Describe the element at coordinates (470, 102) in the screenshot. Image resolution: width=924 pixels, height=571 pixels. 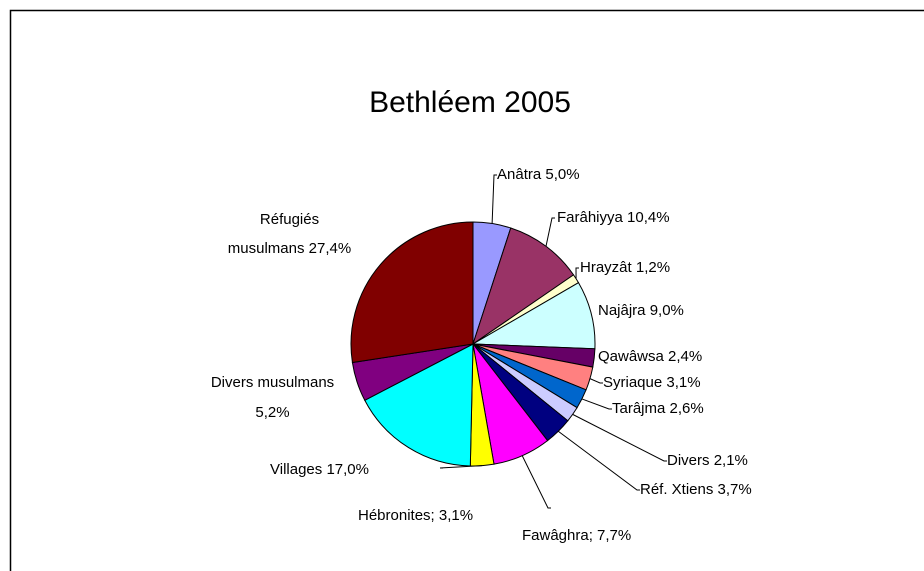
I see `chart-title: Bethléem 2005` at that location.